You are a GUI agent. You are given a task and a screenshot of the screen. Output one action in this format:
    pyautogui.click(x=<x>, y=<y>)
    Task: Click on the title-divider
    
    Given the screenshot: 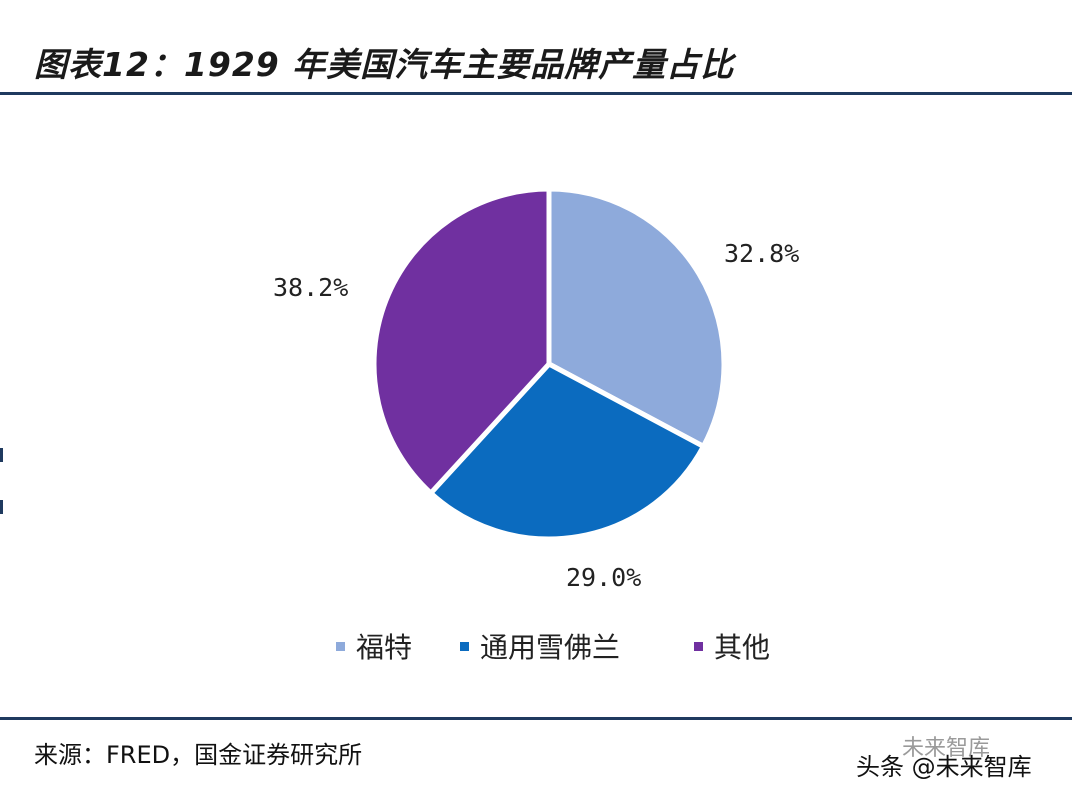 What is the action you would take?
    pyautogui.click(x=536, y=93)
    